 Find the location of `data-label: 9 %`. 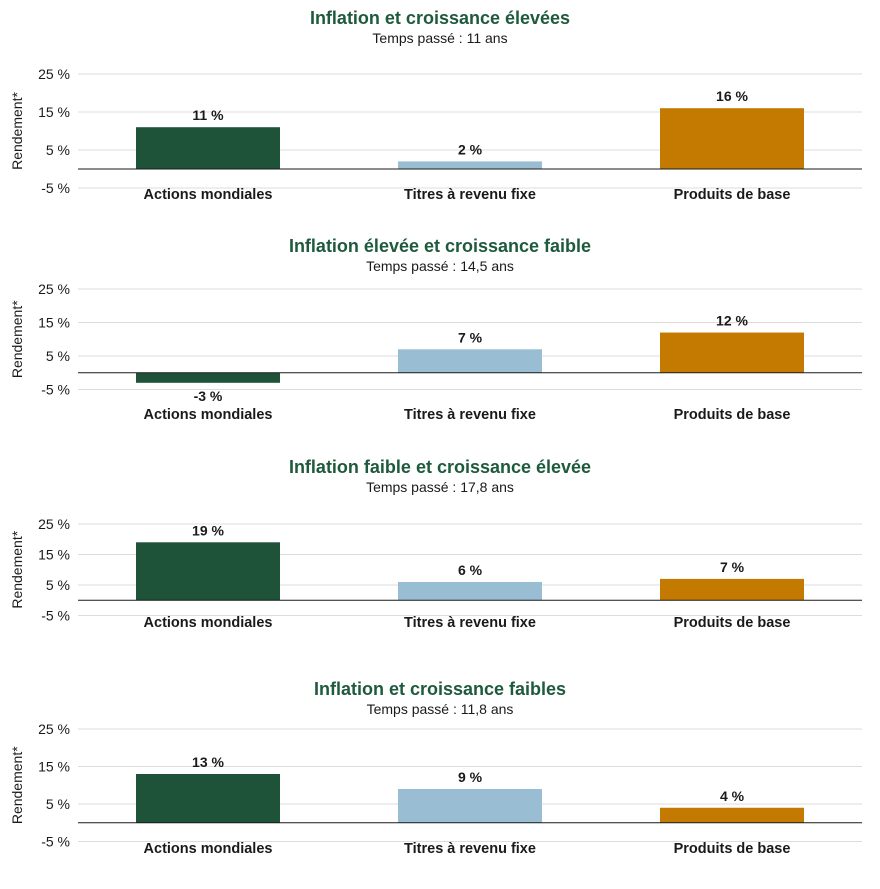

data-label: 9 % is located at coordinates (470, 777).